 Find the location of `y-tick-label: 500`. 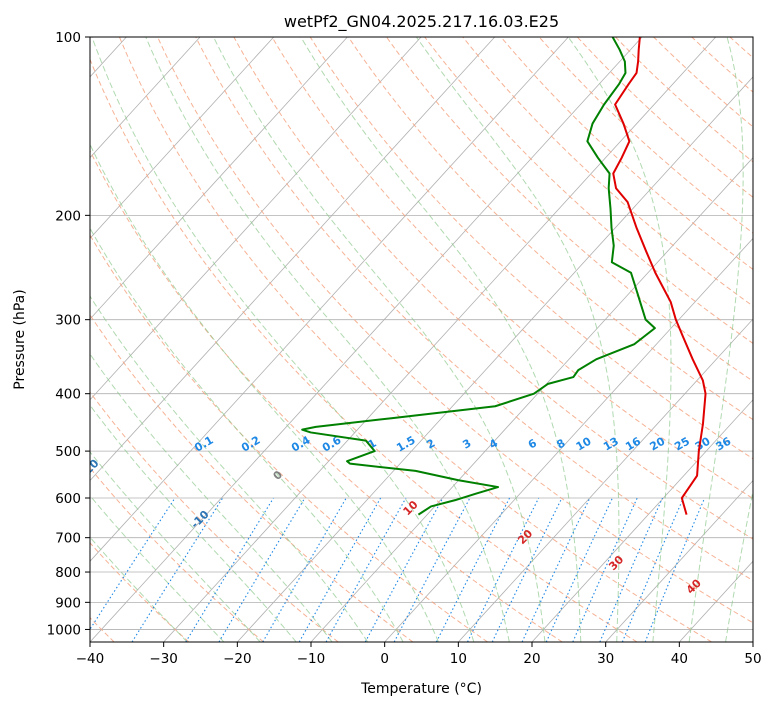

y-tick-label: 500 is located at coordinates (68, 452).